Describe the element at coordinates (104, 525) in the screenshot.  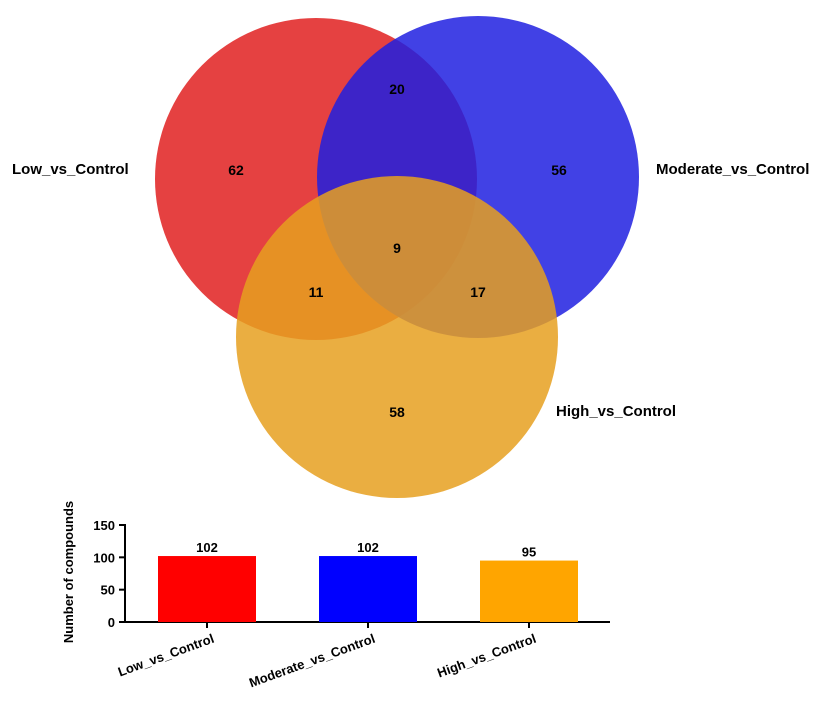
I see `y-tick-label: 150` at that location.